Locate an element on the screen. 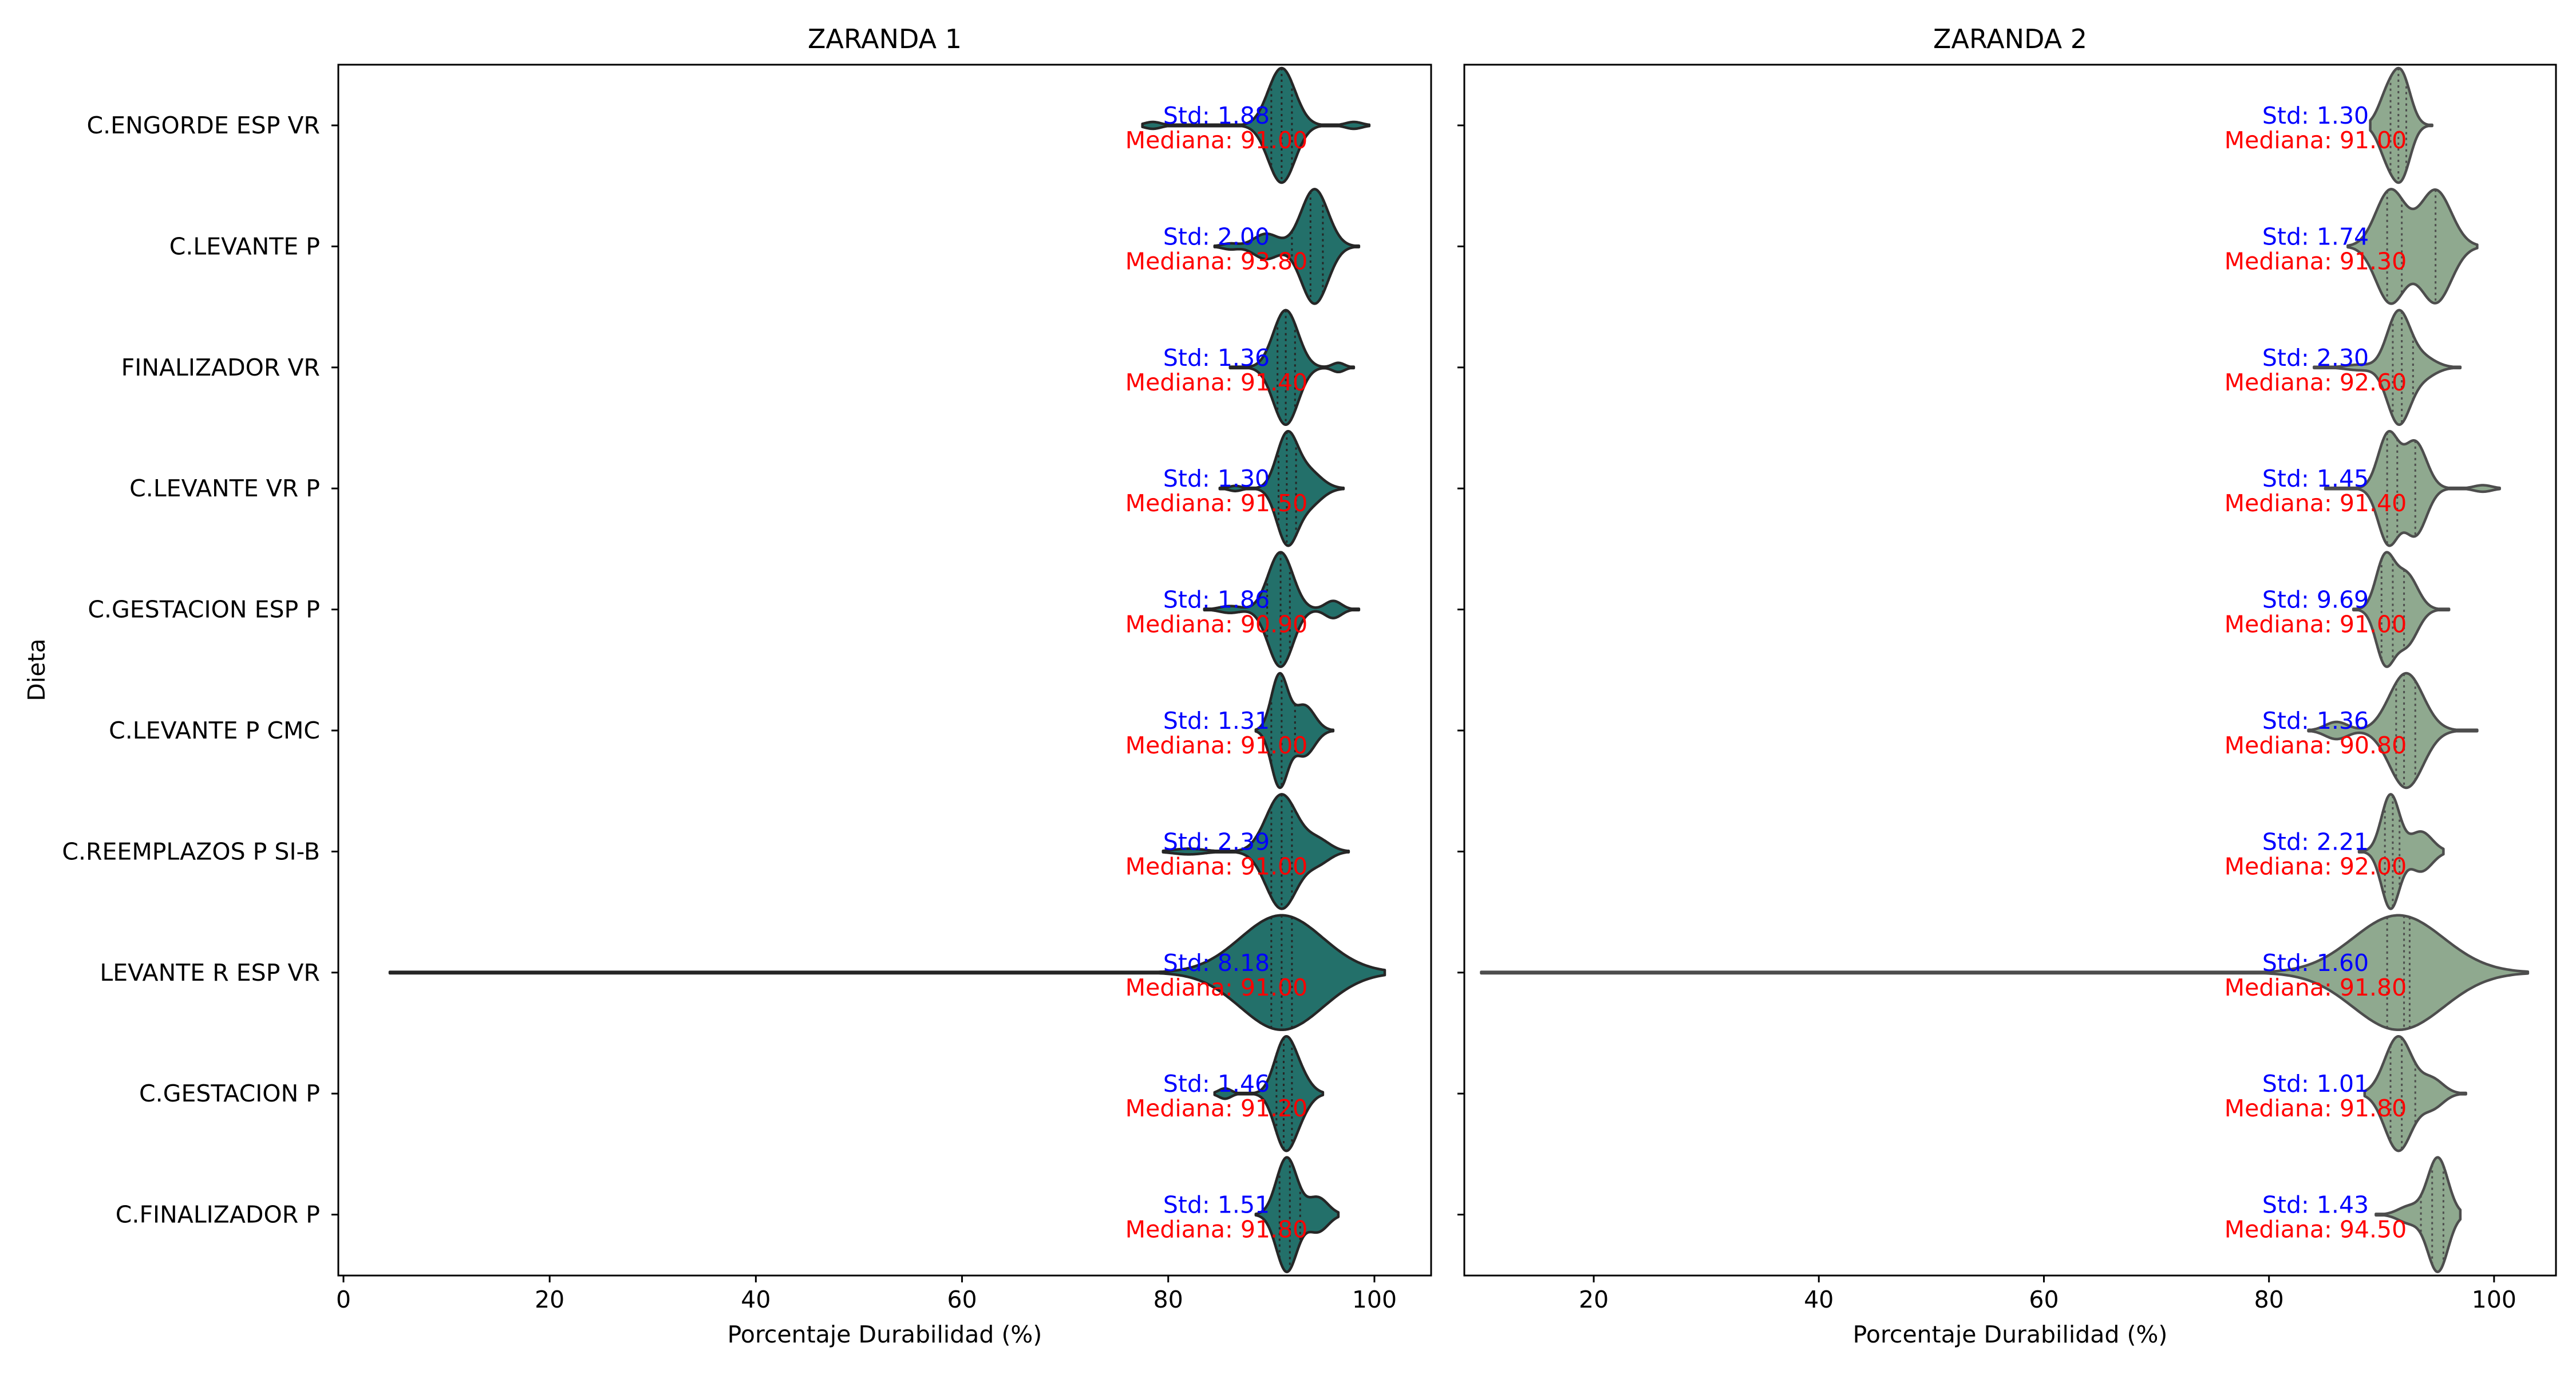 This screenshot has width=2576, height=1374. violin-zaranda-2-c-levante-vr-p is located at coordinates (2412, 488).